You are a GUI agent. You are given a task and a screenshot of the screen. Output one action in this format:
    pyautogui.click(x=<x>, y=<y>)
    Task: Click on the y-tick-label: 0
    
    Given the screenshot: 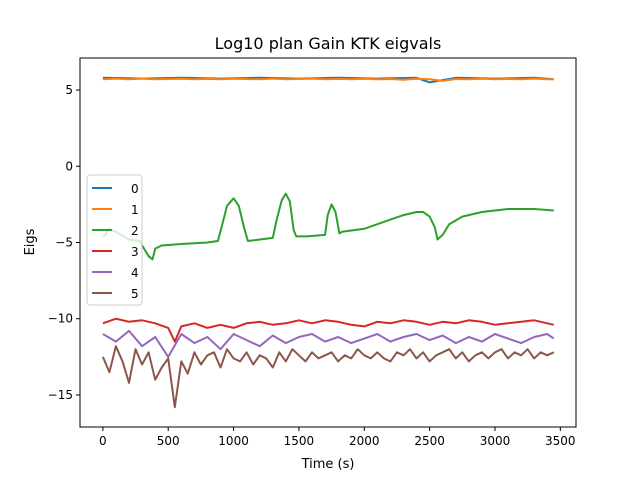 What is the action you would take?
    pyautogui.click(x=69, y=166)
    